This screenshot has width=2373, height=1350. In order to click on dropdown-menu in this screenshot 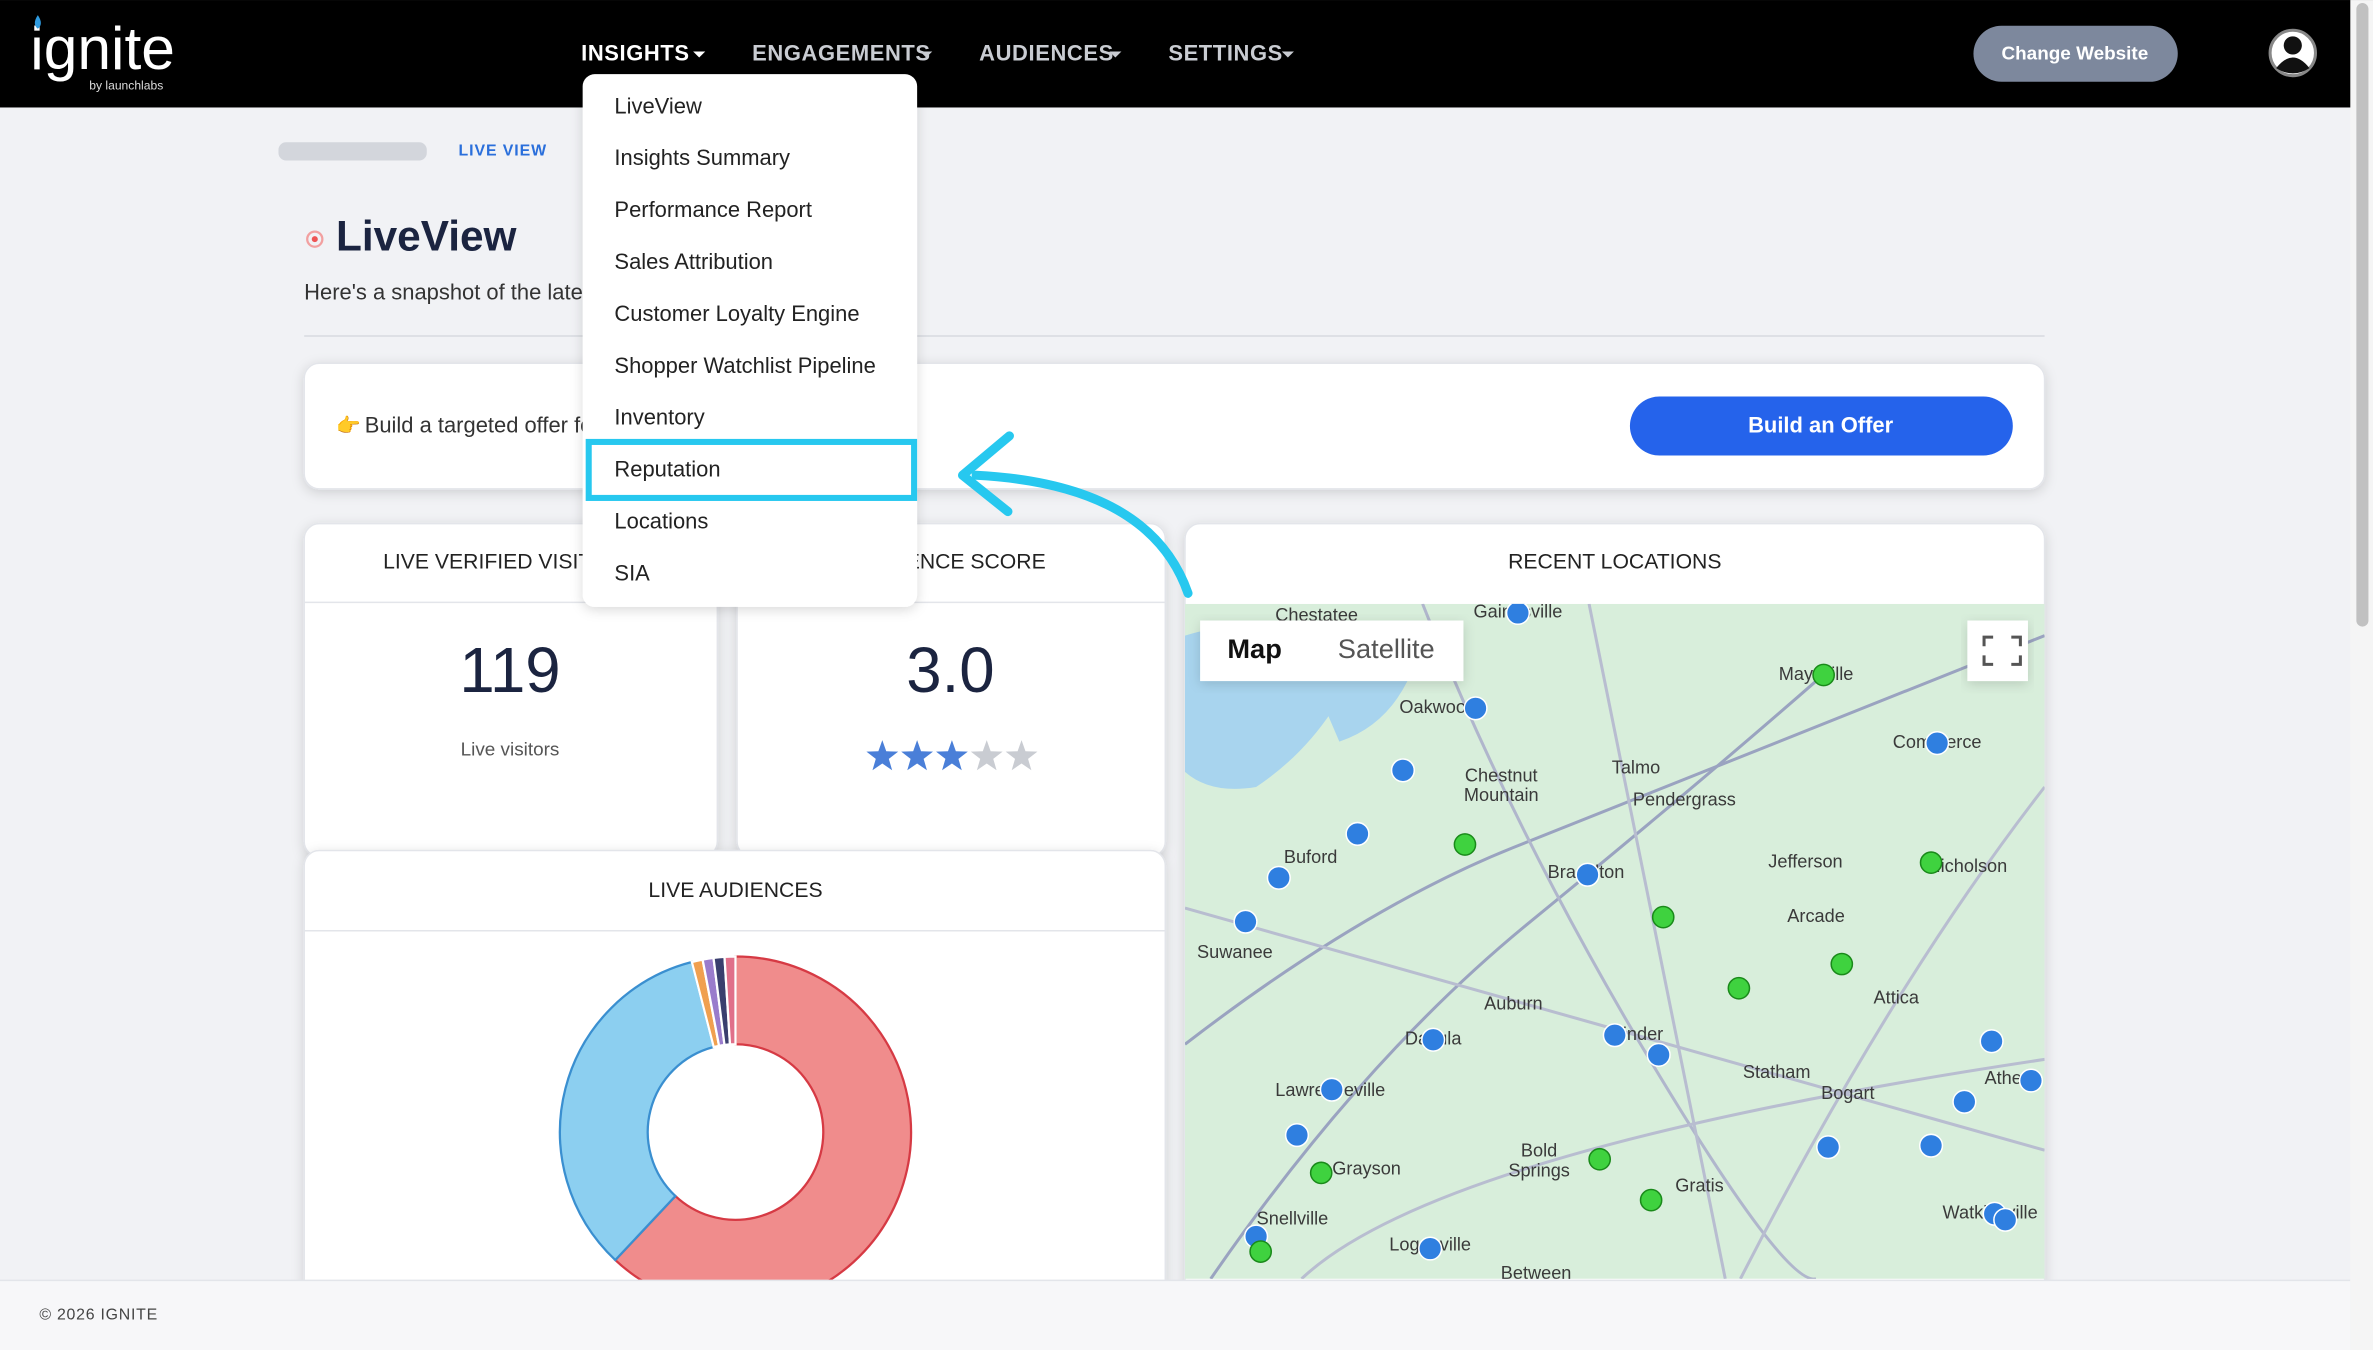, I will do `click(750, 340)`.